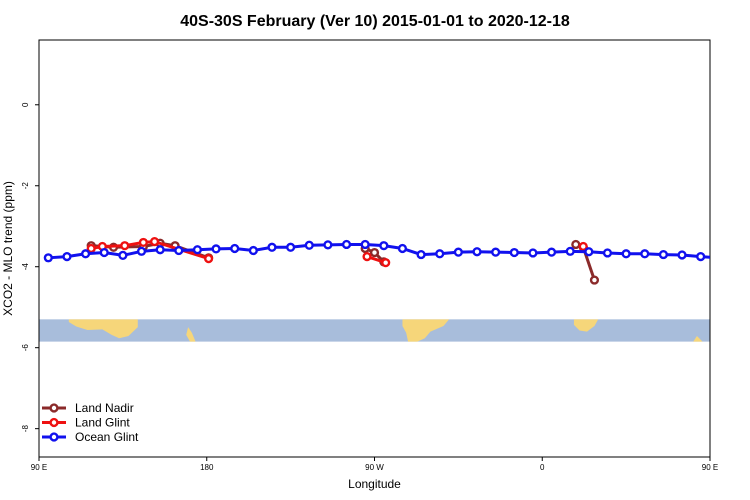 The height and width of the screenshot is (500, 750). I want to click on legend-label-land-nadir: Land Nadir, so click(104, 408).